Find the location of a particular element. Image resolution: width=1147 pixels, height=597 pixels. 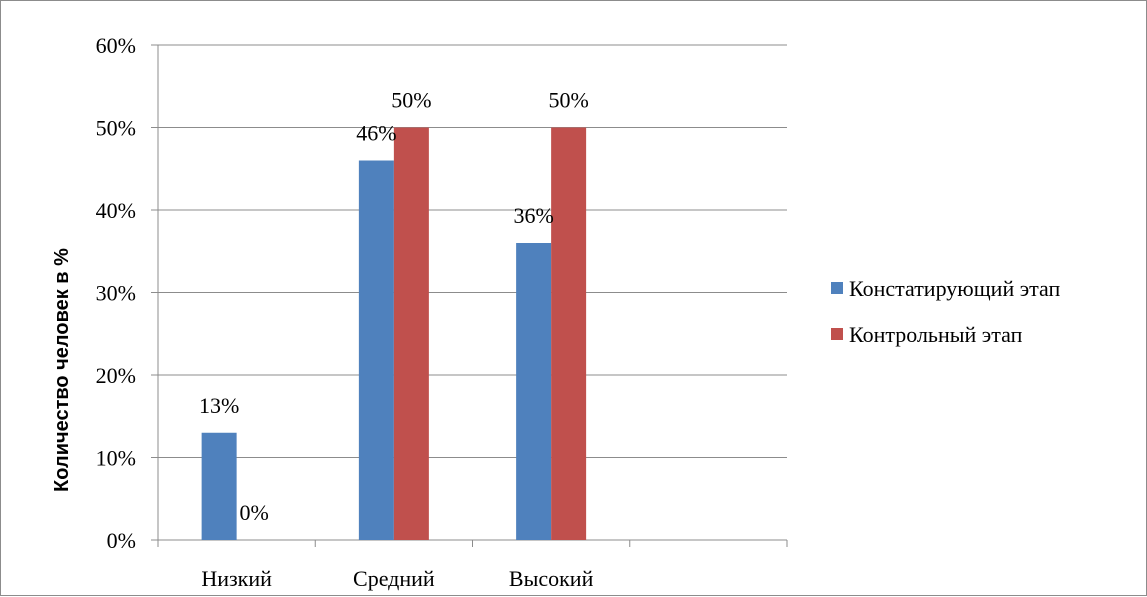

y-tick-label: 60% is located at coordinates (116, 45).